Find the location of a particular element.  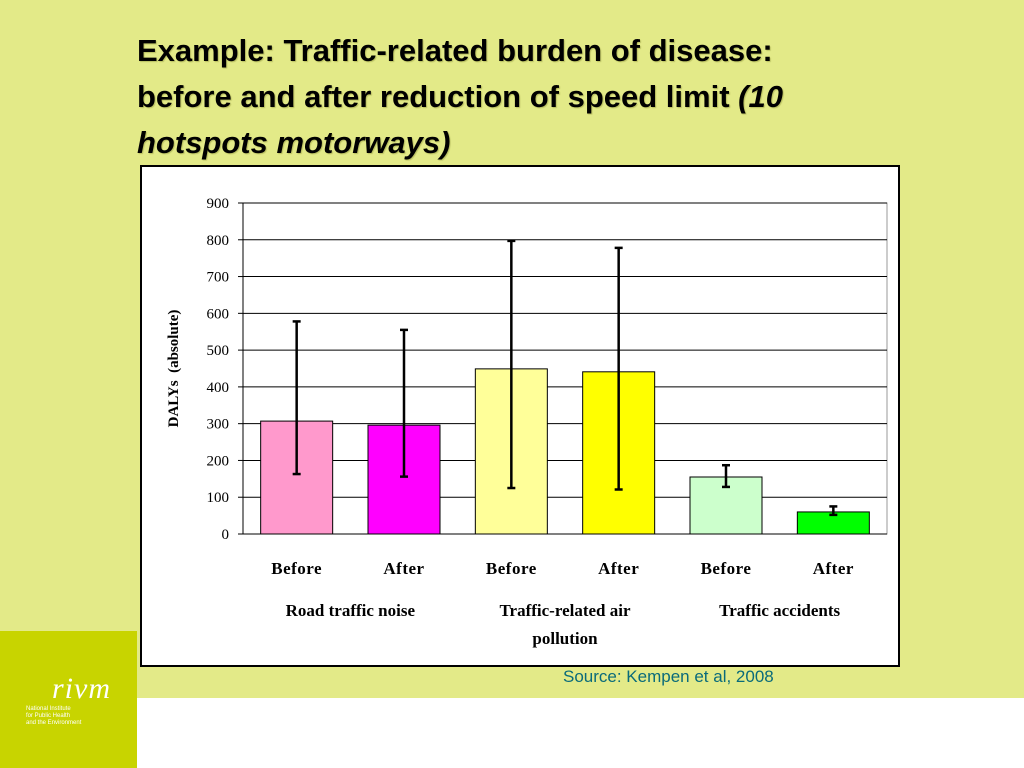

y-tick-label: 200 is located at coordinates (218, 461).